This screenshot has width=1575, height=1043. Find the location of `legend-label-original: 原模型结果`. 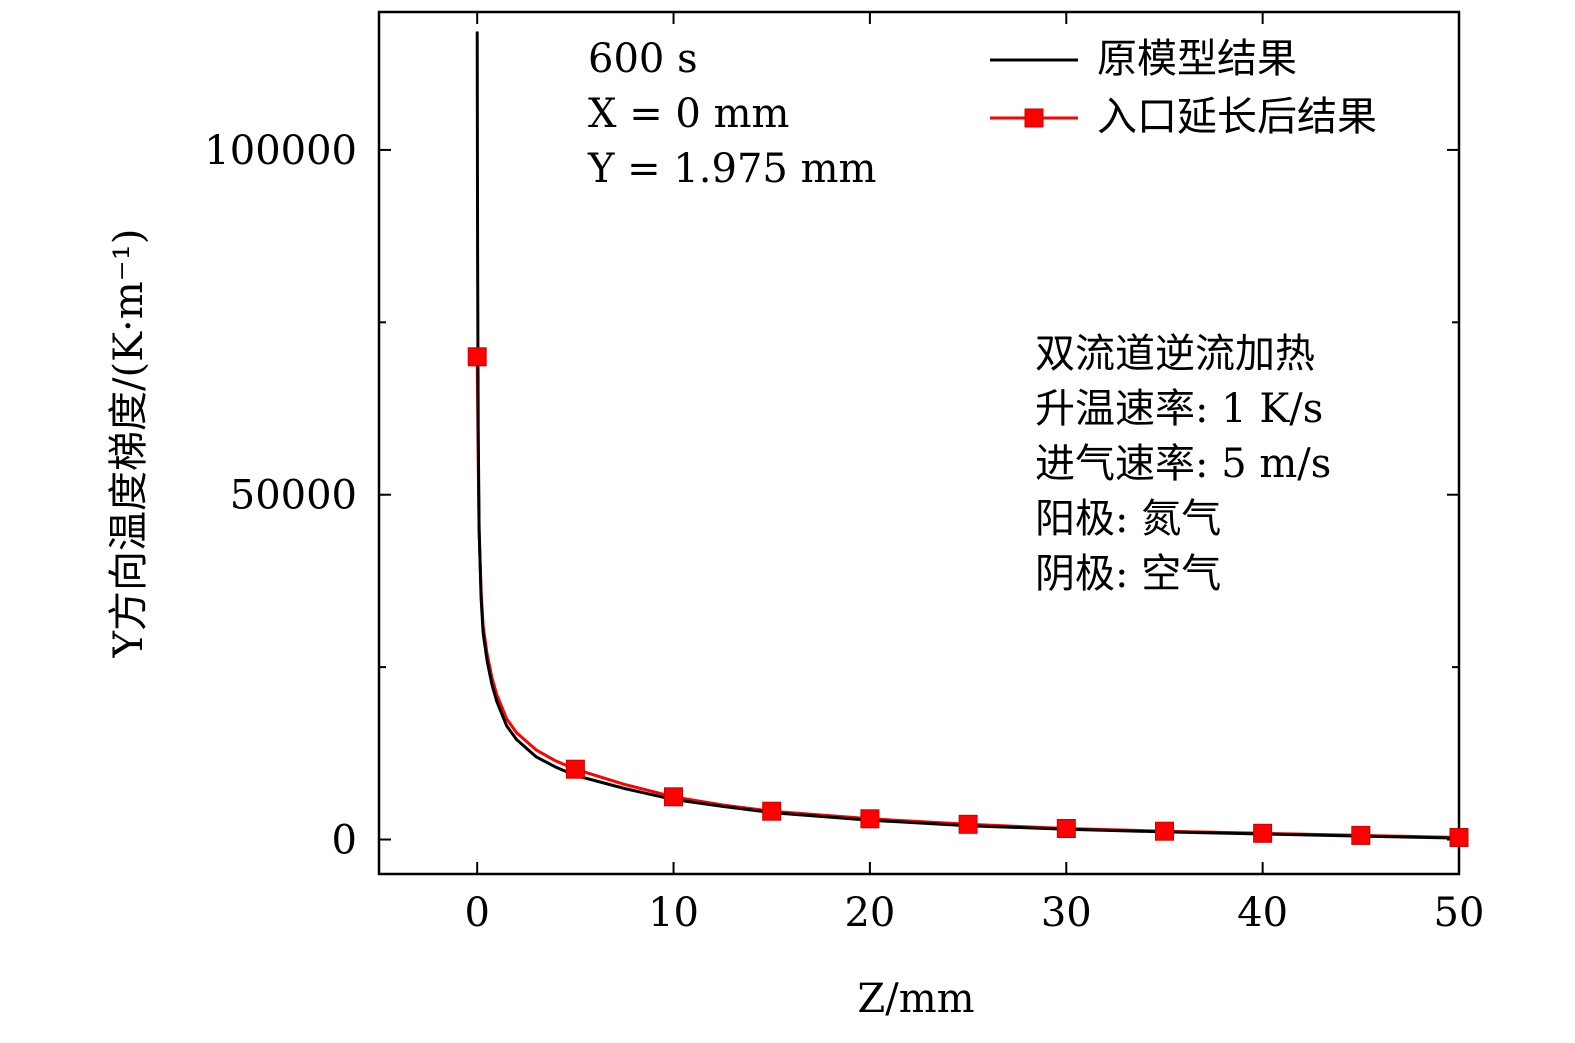

legend-label-original: 原模型结果 is located at coordinates (1197, 59).